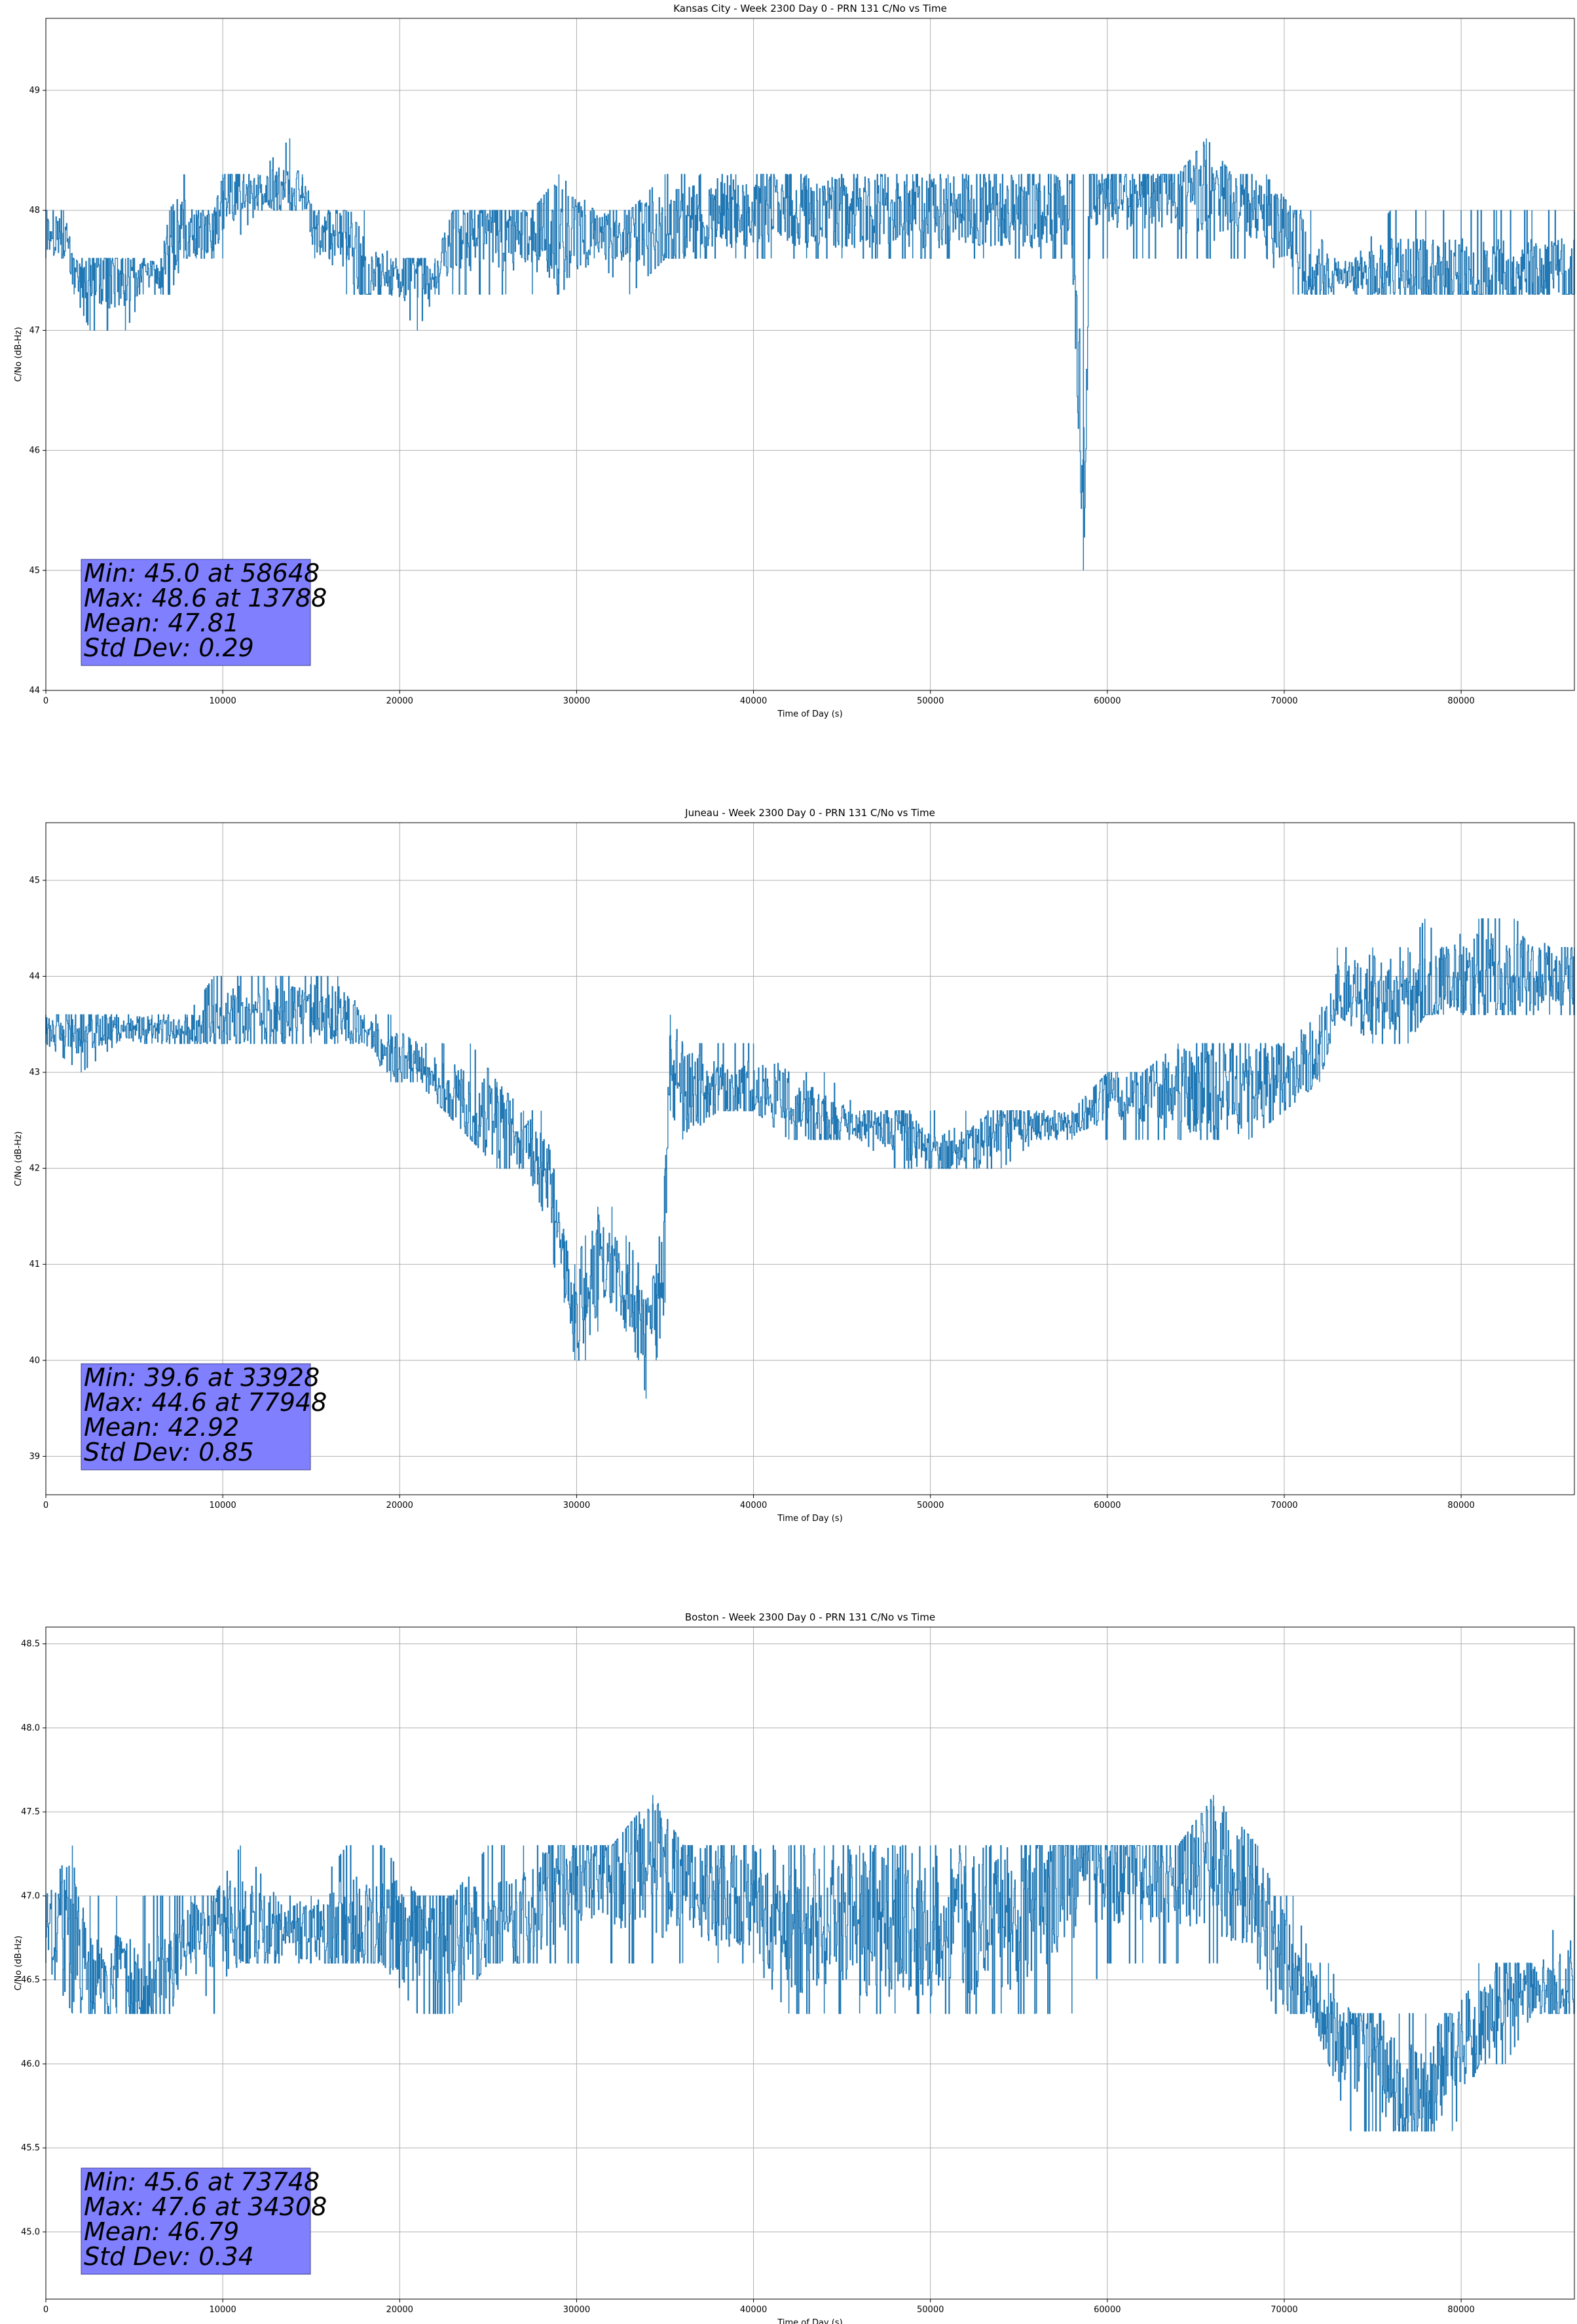 The height and width of the screenshot is (2324, 1577). Describe the element at coordinates (34, 211) in the screenshot. I see `y-tick-label: 48` at that location.